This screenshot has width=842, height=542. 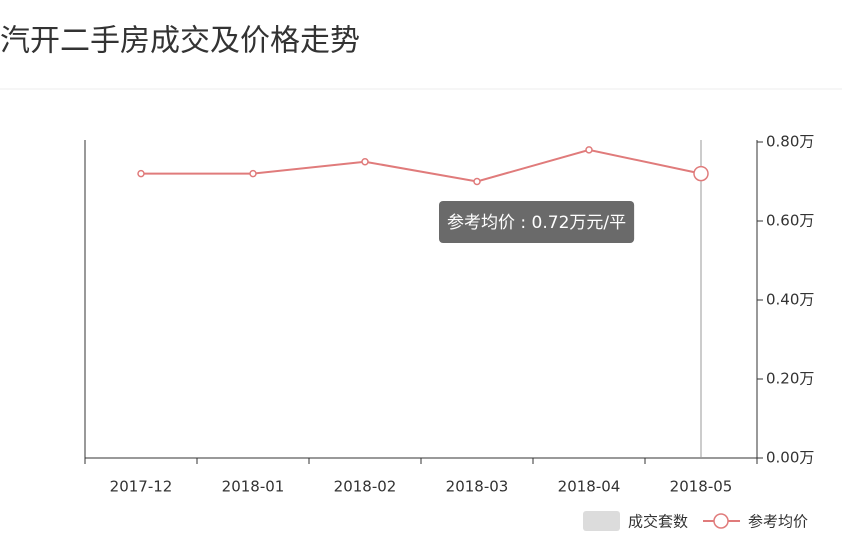 I want to click on tooltip-box, so click(x=537, y=222).